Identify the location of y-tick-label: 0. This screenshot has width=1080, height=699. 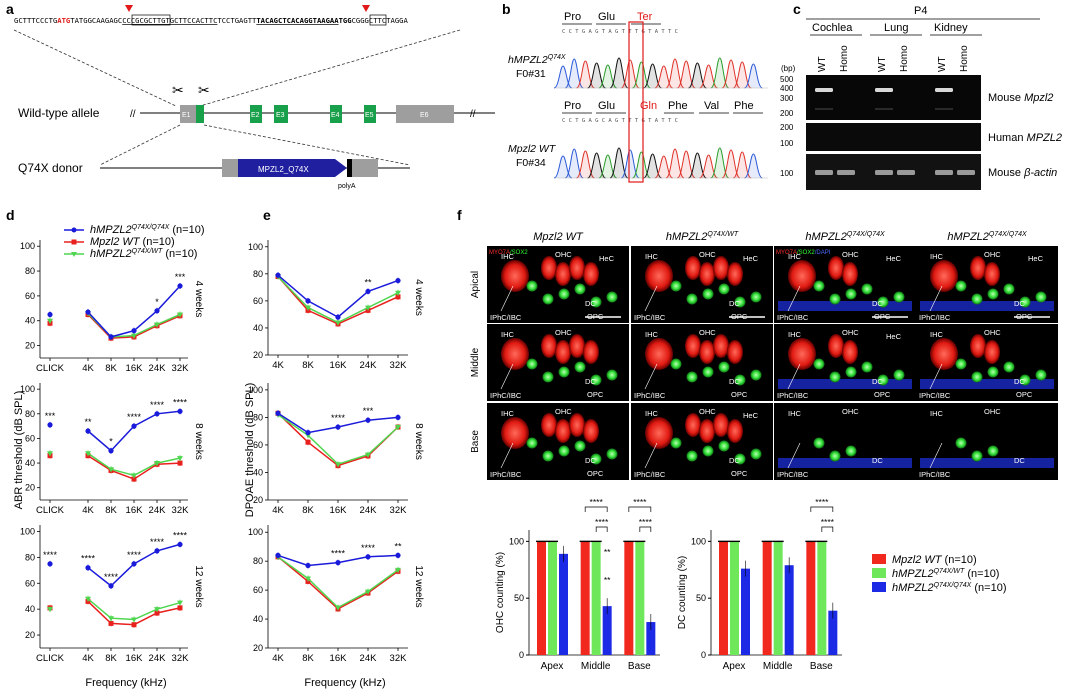
(521, 655).